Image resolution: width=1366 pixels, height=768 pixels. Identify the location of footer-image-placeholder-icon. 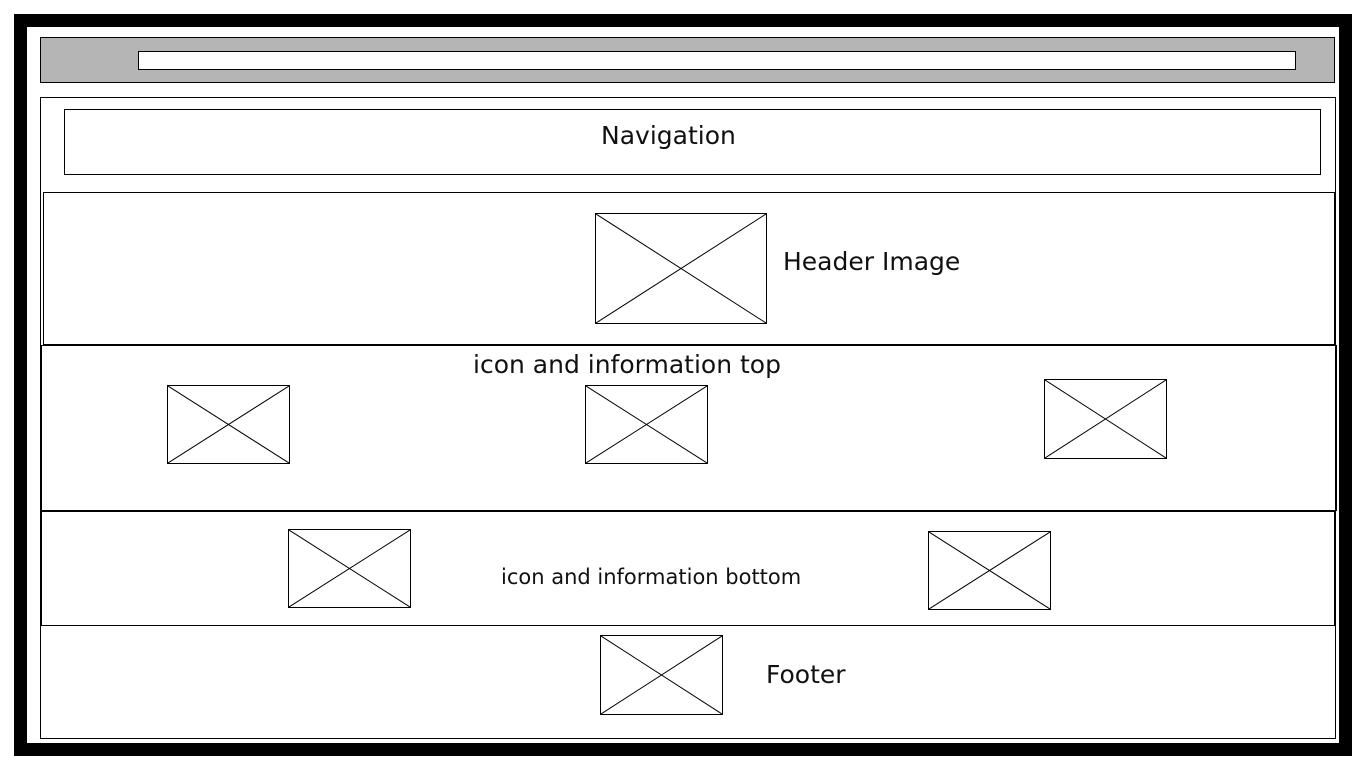
(661, 675).